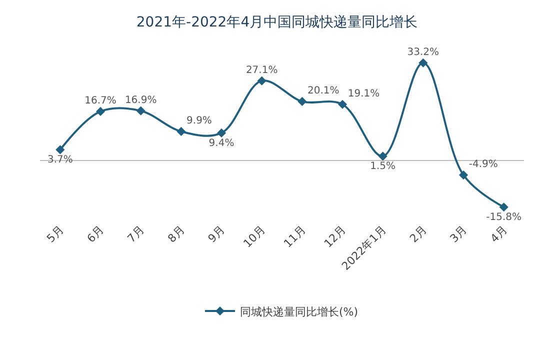 This screenshot has width=554, height=337. Describe the element at coordinates (364, 94) in the screenshot. I see `data-label: 19.1%` at that location.